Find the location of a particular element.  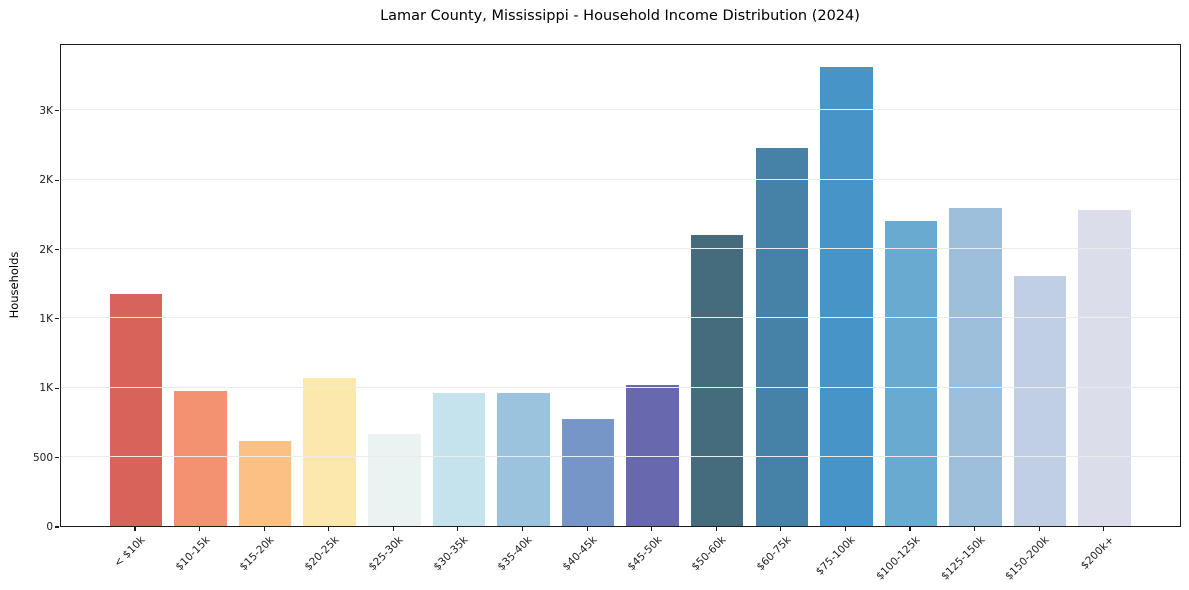

x-tick-label-$15-20k: $15-20k is located at coordinates (257, 554).